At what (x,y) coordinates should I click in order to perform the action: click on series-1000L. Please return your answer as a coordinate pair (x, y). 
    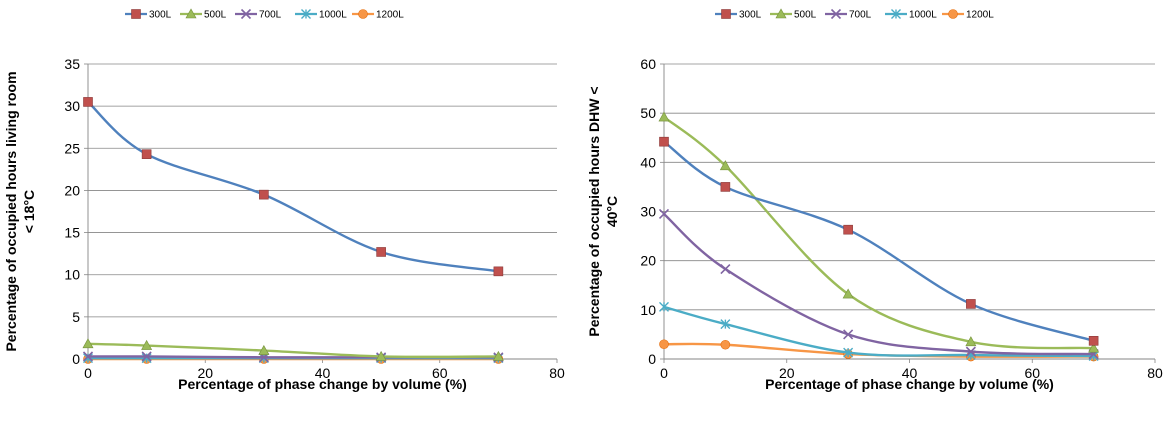
    Looking at the image, I should click on (879, 331).